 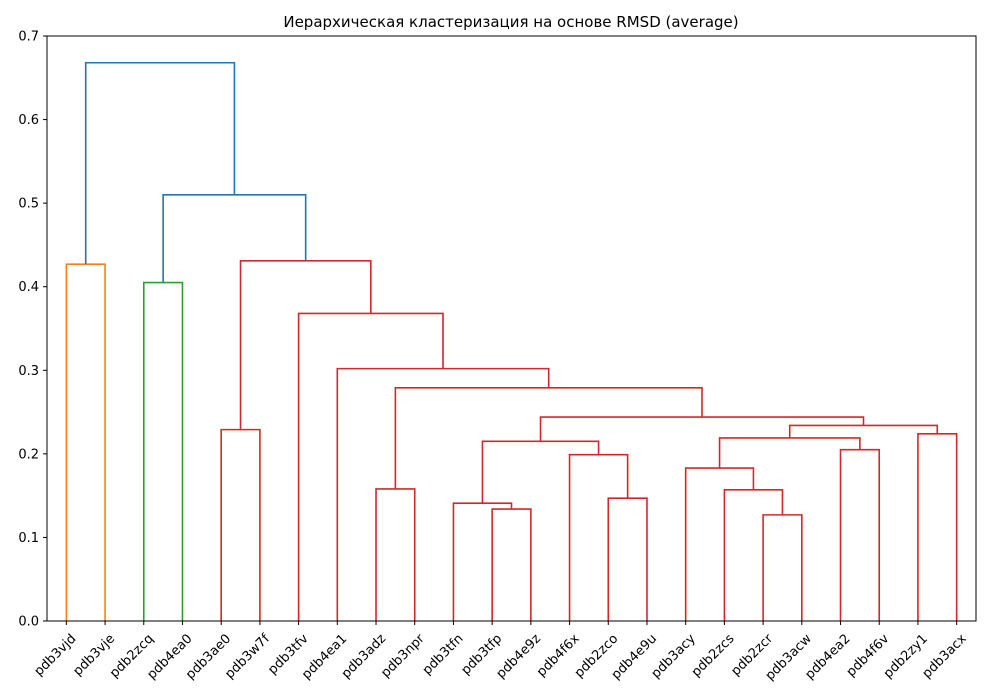 I want to click on leaf-label-pdb3npr: pdb3npr, so click(x=403, y=656).